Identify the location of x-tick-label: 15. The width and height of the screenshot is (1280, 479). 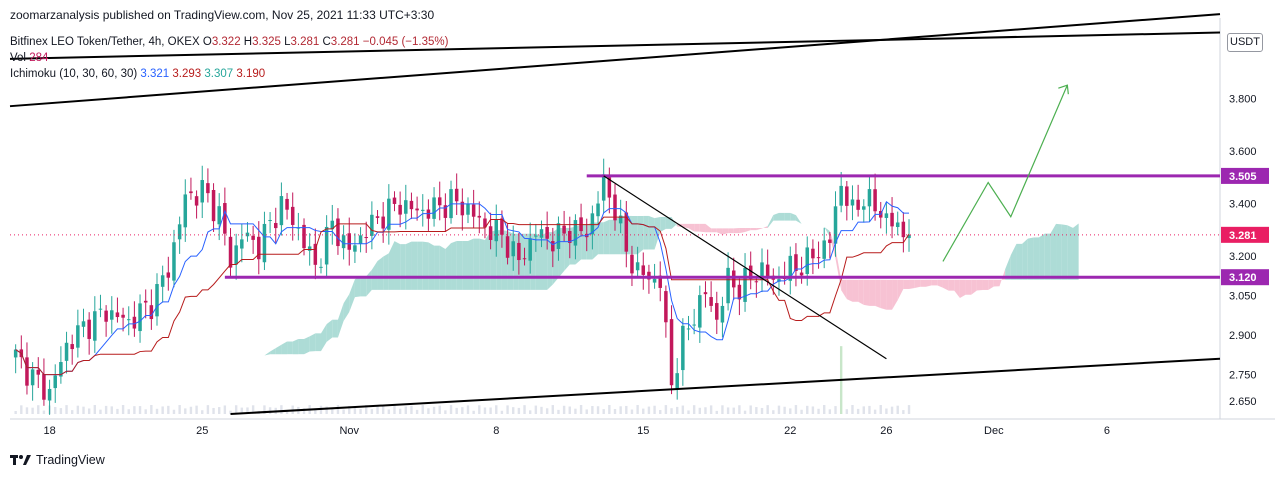
(643, 431).